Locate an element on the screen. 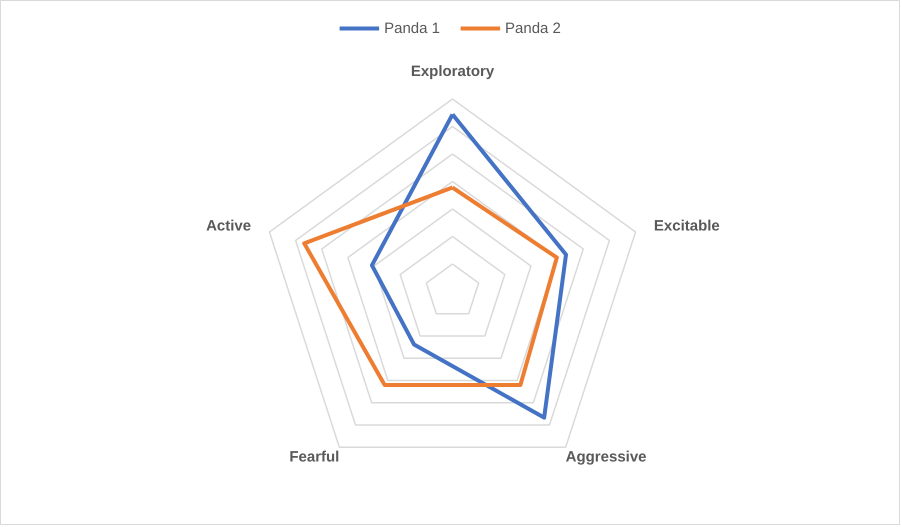  spoke-label: Excitable is located at coordinates (687, 226).